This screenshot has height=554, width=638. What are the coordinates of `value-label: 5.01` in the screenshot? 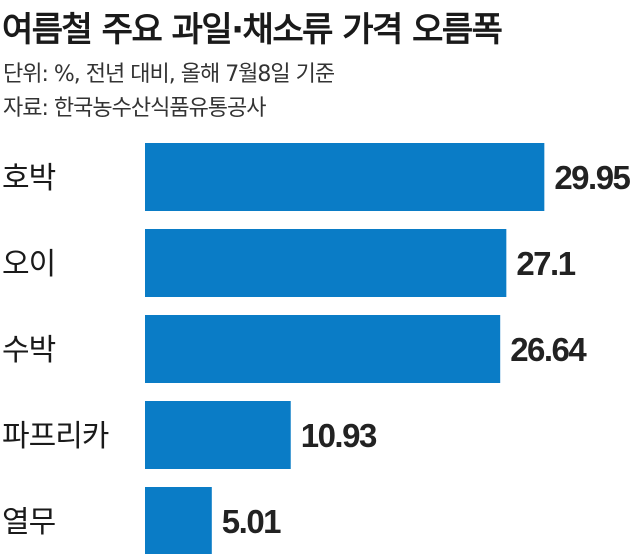 It's located at (251, 521).